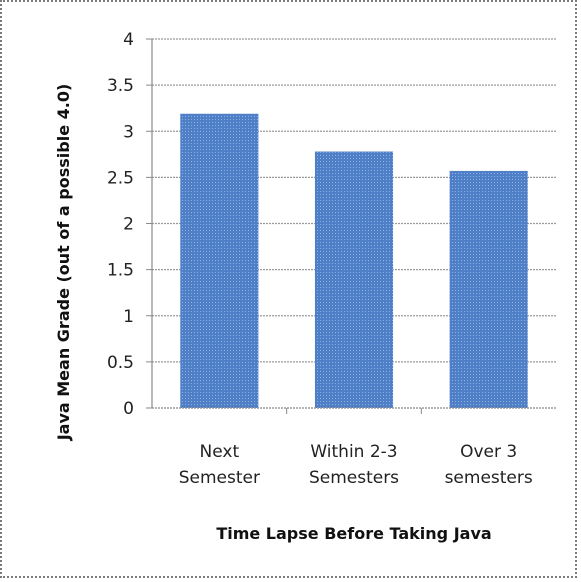  I want to click on x-category-label: Next Semester, so click(219, 465).